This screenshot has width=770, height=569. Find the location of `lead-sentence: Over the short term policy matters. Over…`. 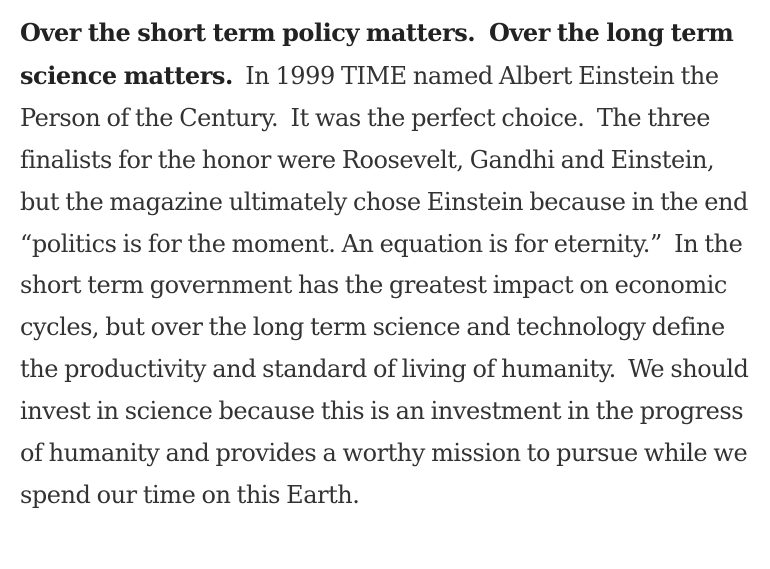

lead-sentence: Over the short term policy matters. Over… is located at coordinates (380, 54).